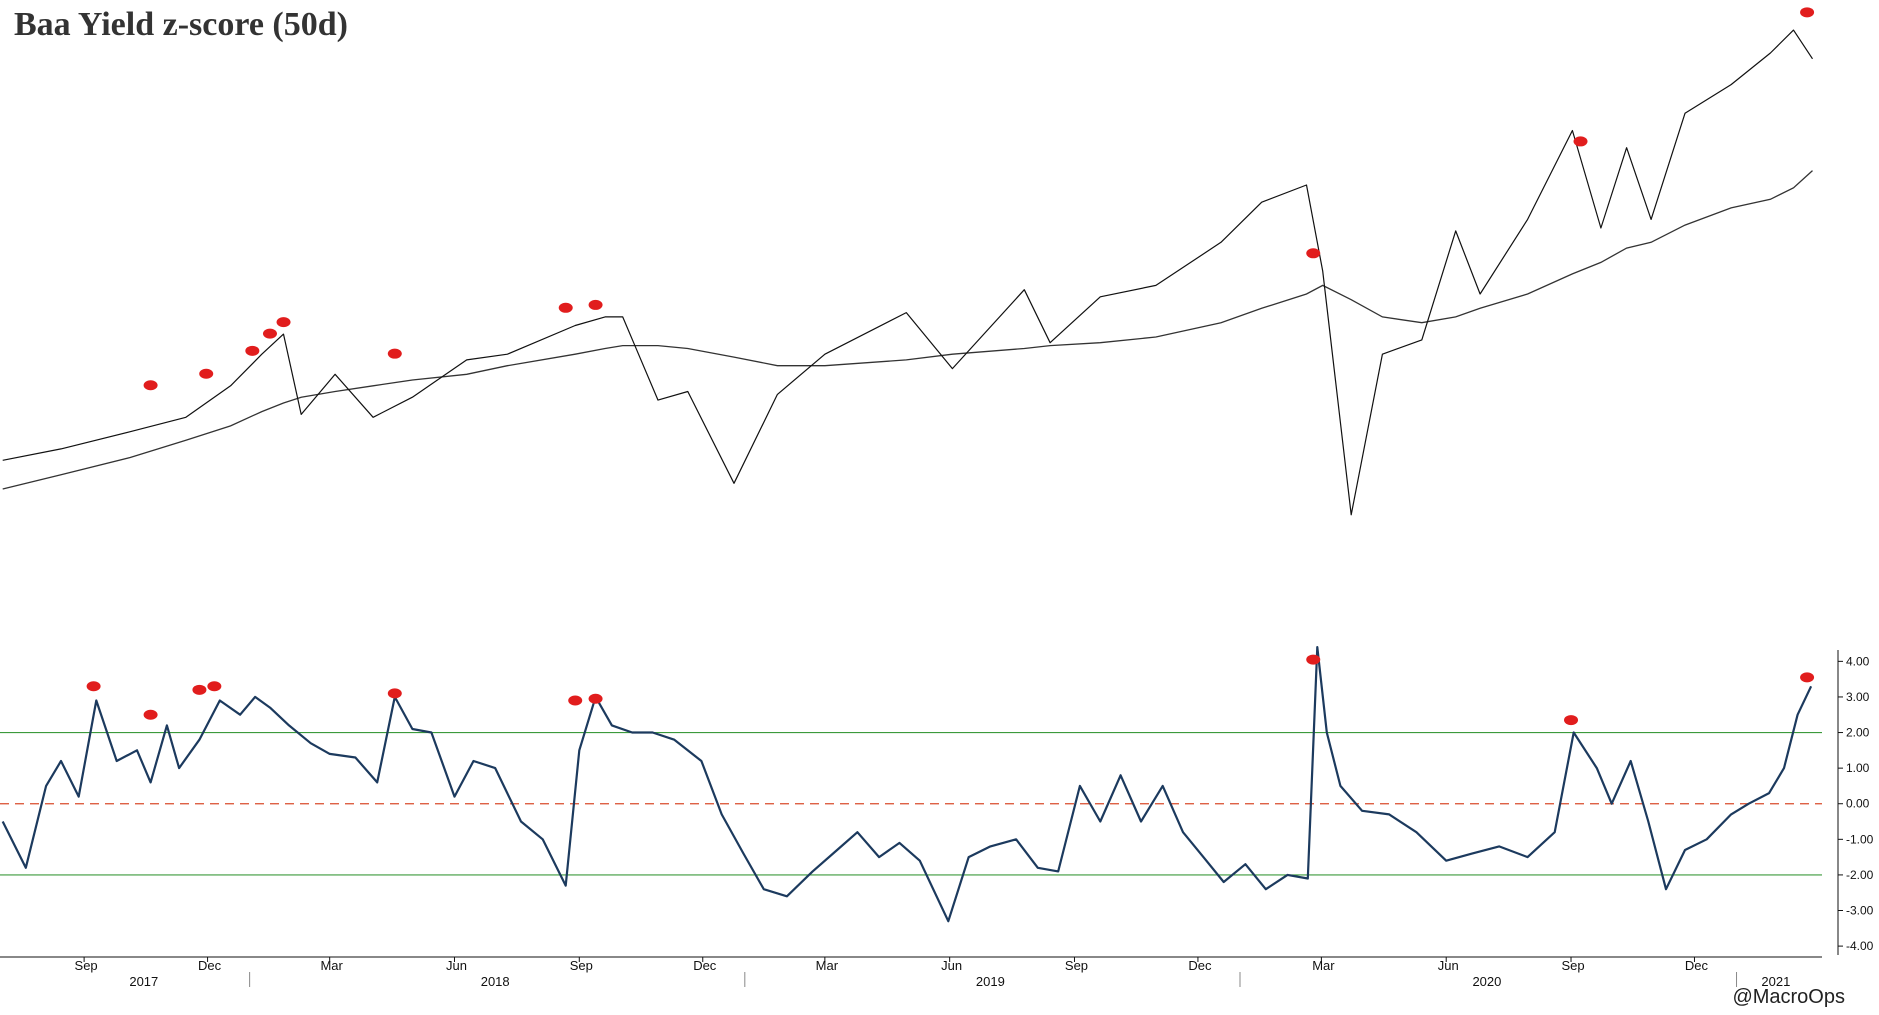 This screenshot has height=1015, width=1879. Describe the element at coordinates (495, 981) in the screenshot. I see `x-year-label: 2018` at that location.